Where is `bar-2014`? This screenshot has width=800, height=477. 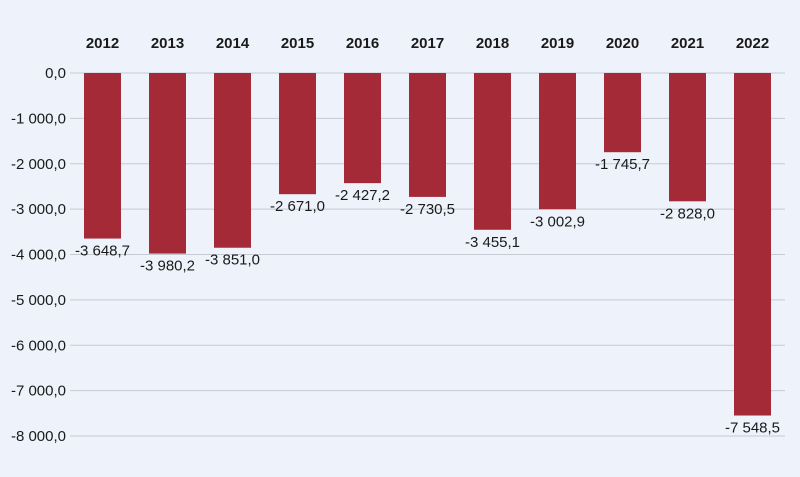
bar-2014 is located at coordinates (232, 160).